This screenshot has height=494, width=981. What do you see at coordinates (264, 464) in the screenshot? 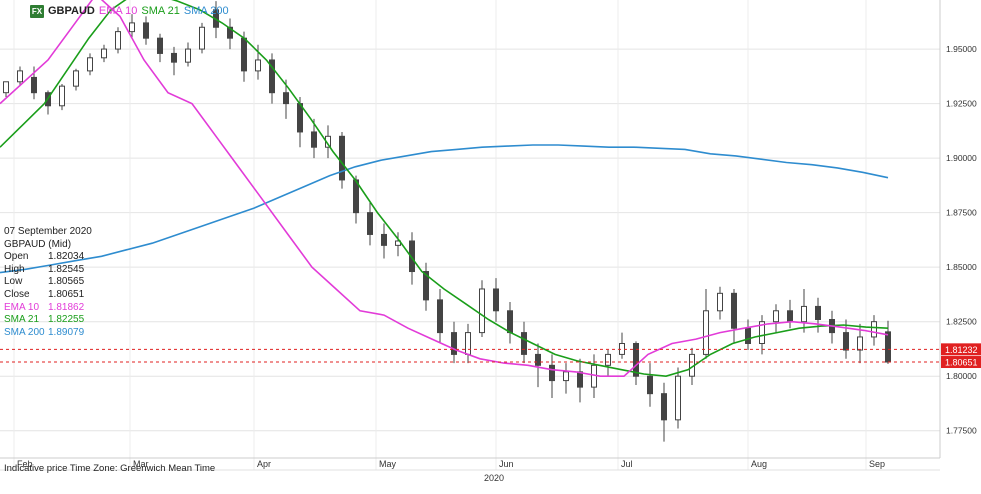
I see `x-tick-label: Apr` at bounding box center [264, 464].